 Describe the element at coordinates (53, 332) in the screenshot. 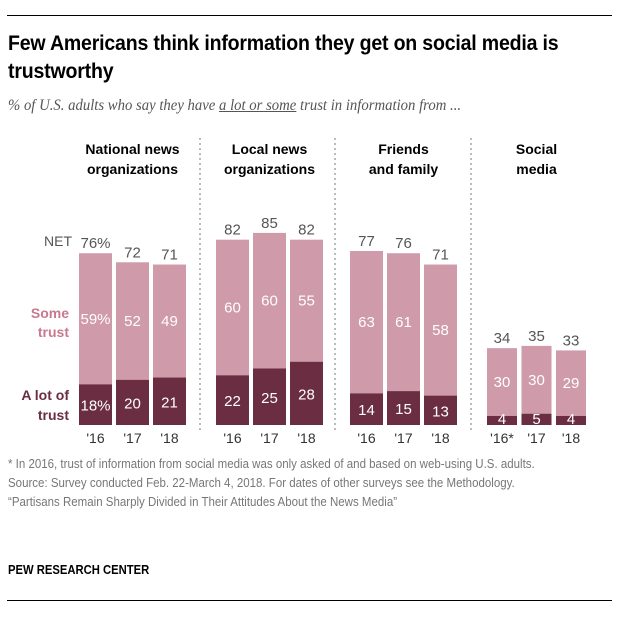

I see `row-label-some-trust-line2: trust` at that location.